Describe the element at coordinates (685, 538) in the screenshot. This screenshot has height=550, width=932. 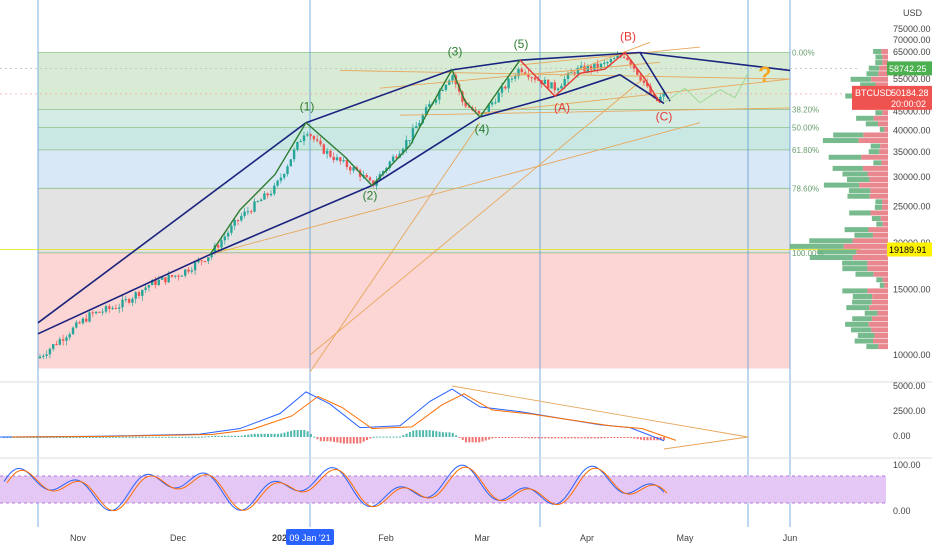
I see `time-tick-label: May` at that location.